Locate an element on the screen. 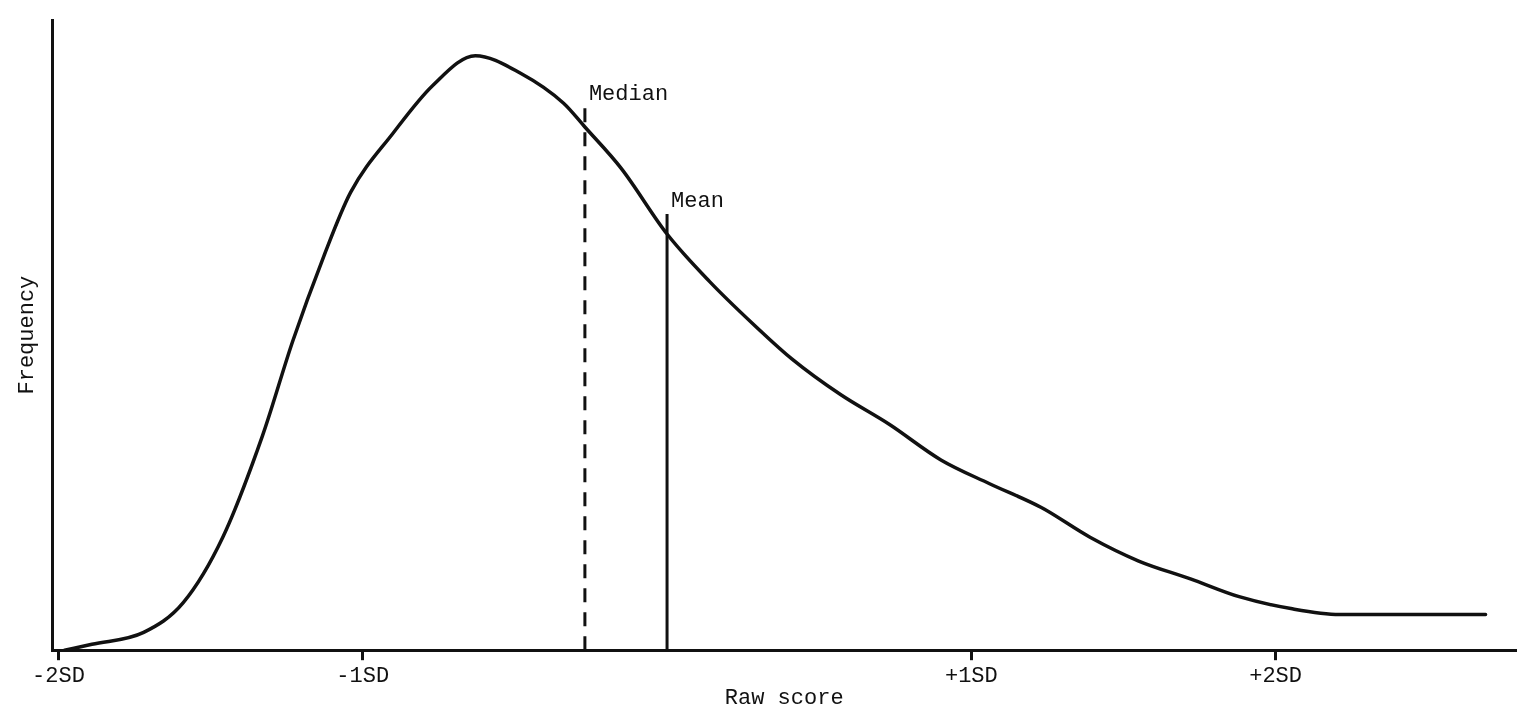  x-axis-title: Raw score is located at coordinates (784, 698).